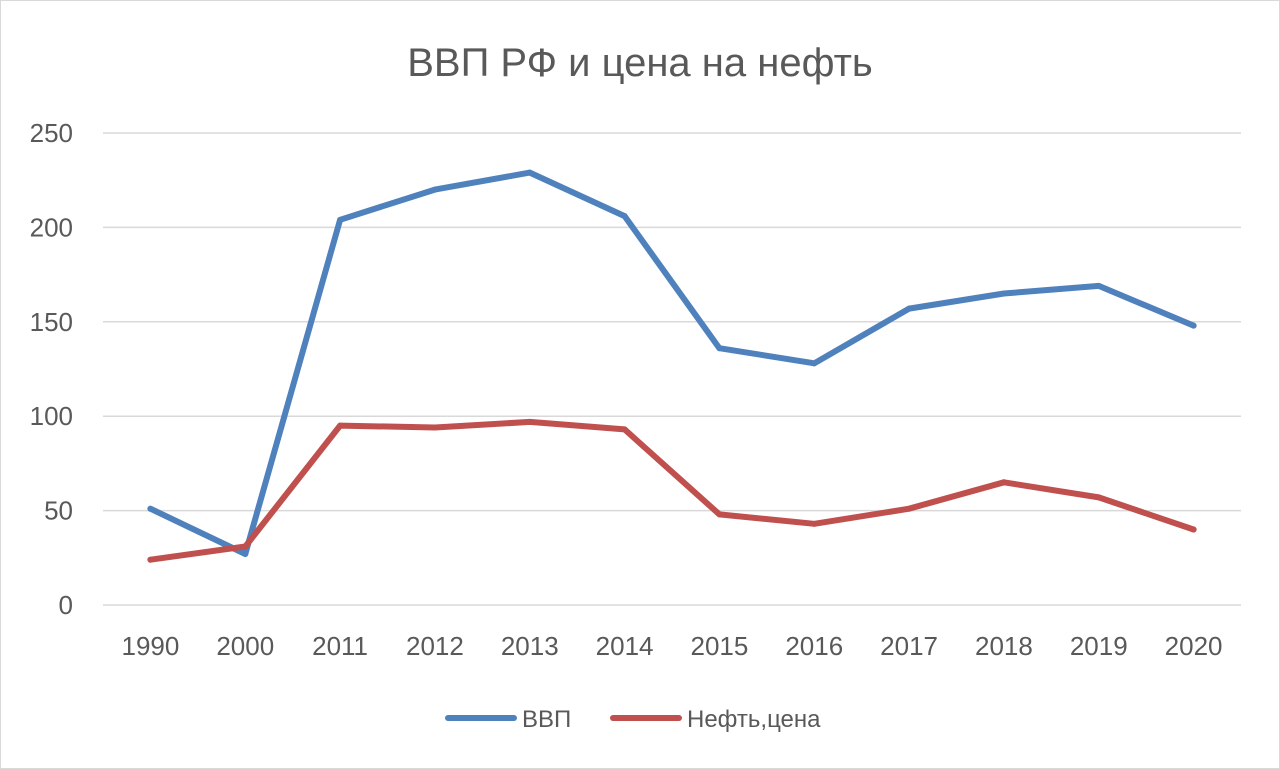 Image resolution: width=1280 pixels, height=769 pixels. What do you see at coordinates (51, 369) in the screenshot?
I see `y-axis-ticks: 0 50 100 150 200 250` at bounding box center [51, 369].